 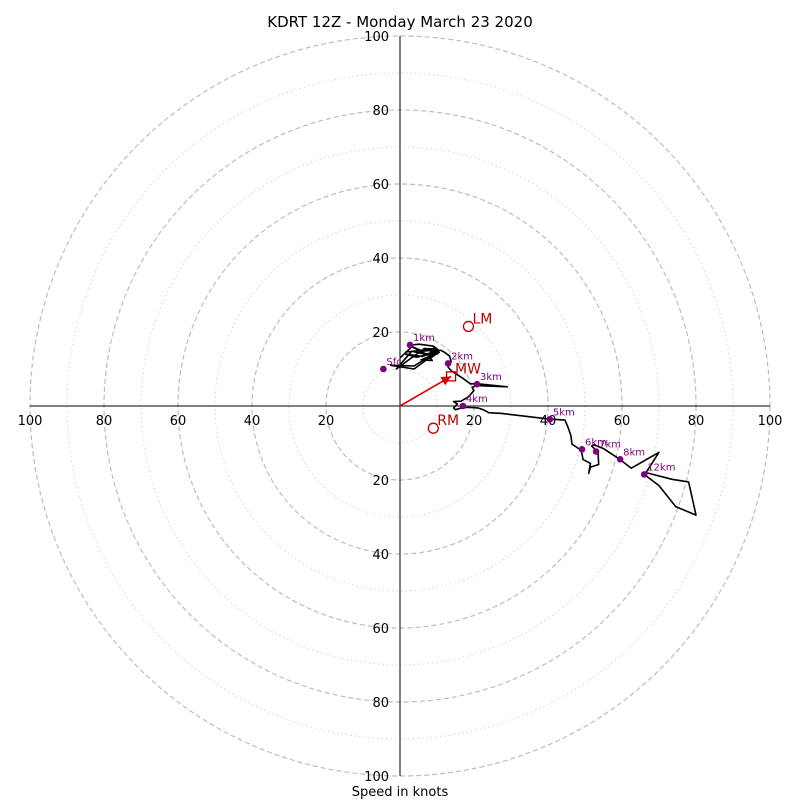 What do you see at coordinates (477, 399) in the screenshot?
I see `height-marker-label: 4km` at bounding box center [477, 399].